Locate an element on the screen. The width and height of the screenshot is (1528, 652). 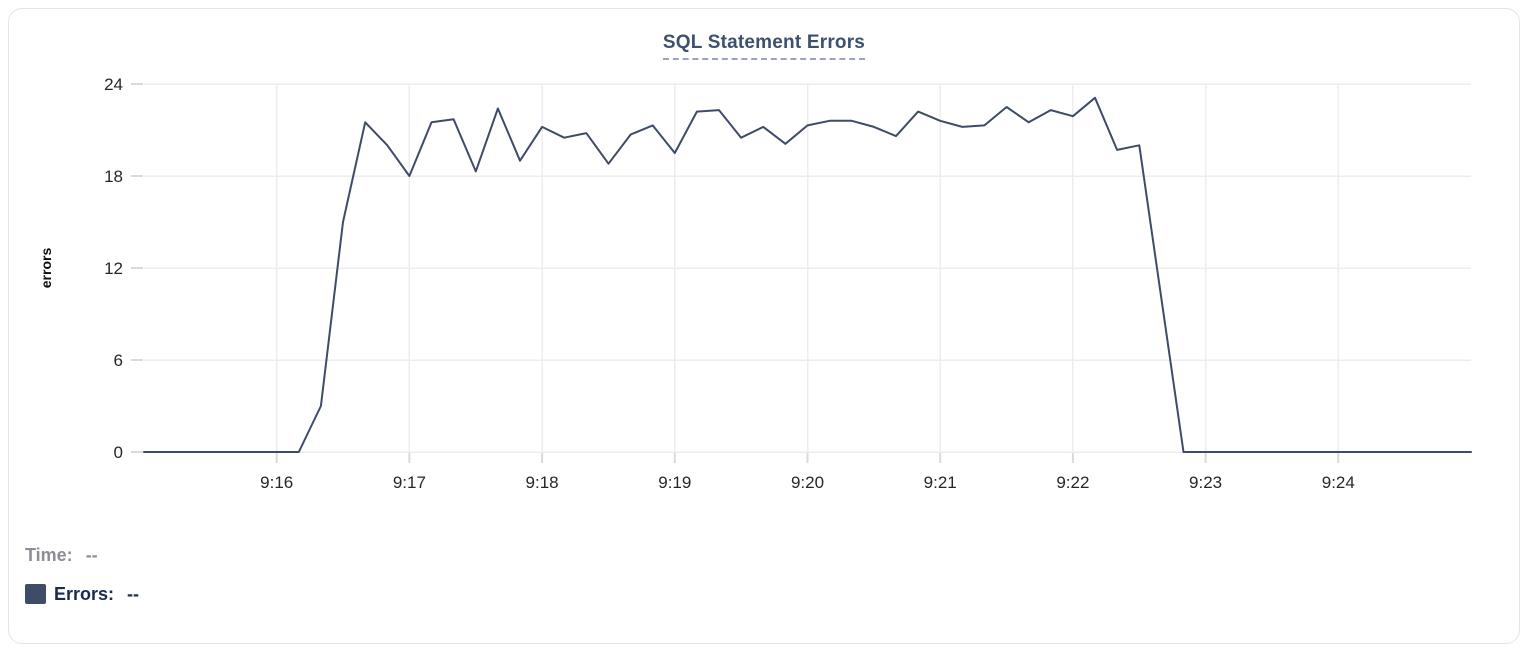
x-tick-label: 9:24 is located at coordinates (1338, 482).